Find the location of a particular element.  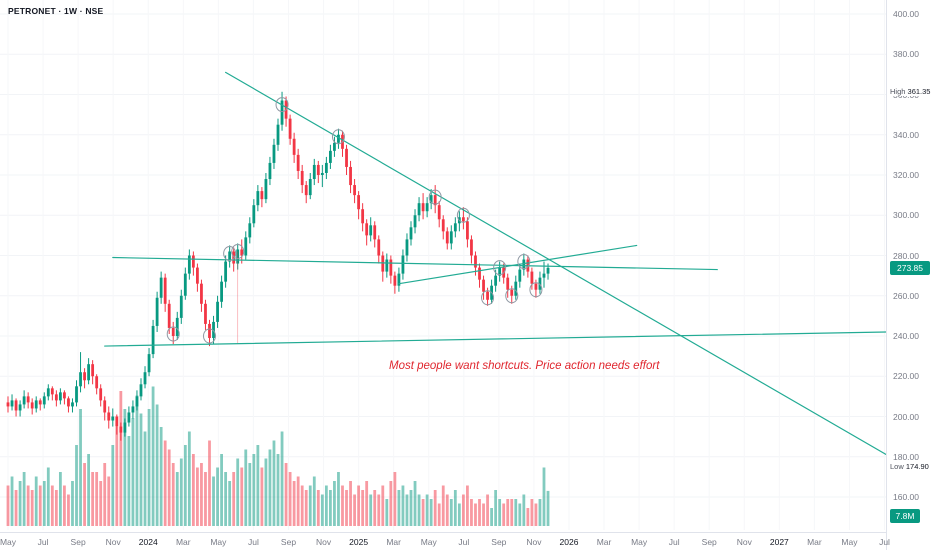

price-axis-label: 200.00 is located at coordinates (906, 416).